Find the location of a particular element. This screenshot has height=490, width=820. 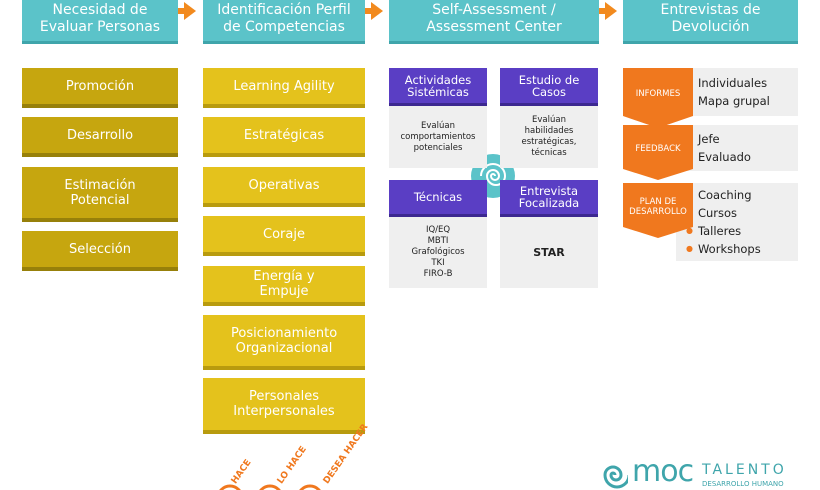

header-line: Assessment Center is located at coordinates (494, 27).